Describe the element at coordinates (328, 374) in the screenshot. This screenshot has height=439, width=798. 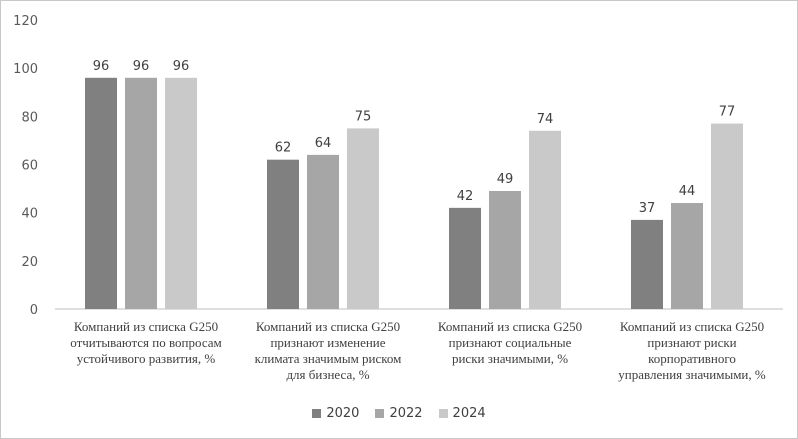
I see `category-label-line: для бизнеса, %` at that location.